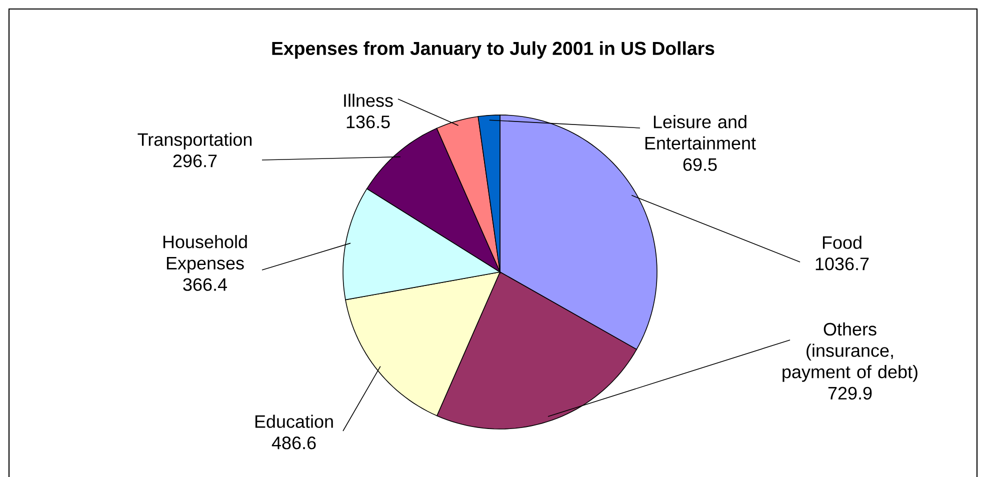  I want to click on data-label: 69.5, so click(700, 164).